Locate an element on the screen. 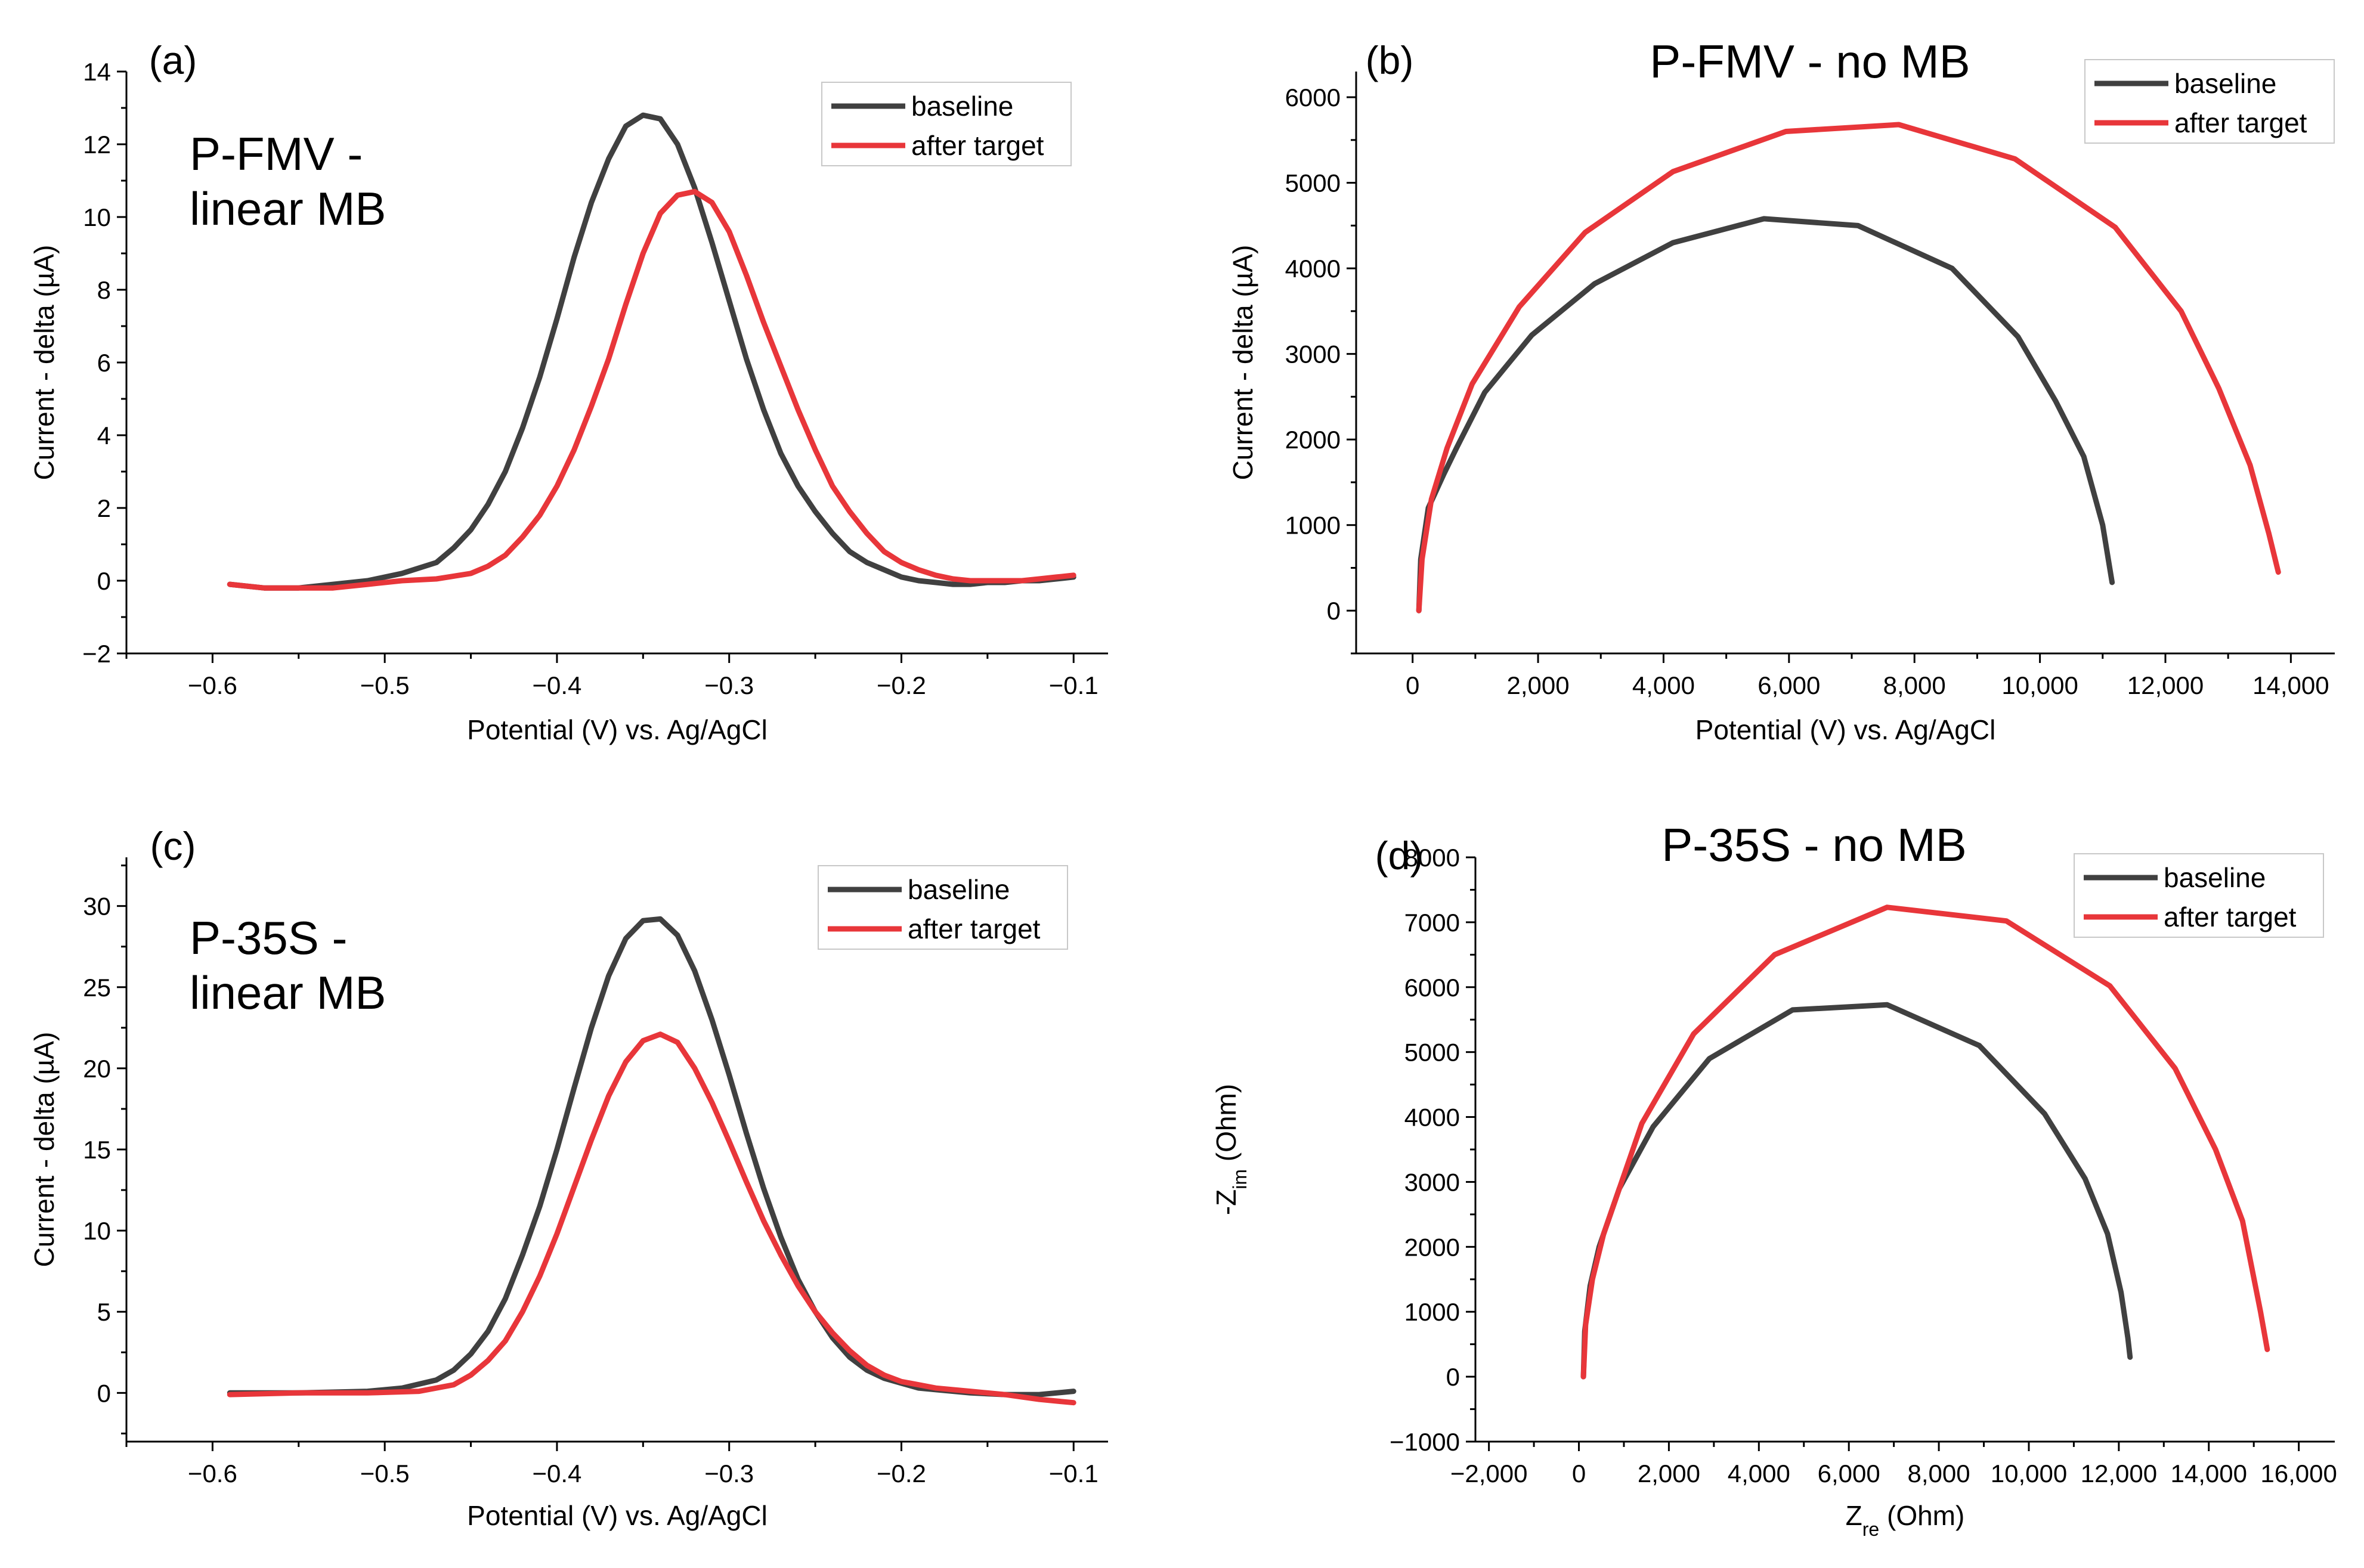  y-tick-label: 14 is located at coordinates (97, 72).